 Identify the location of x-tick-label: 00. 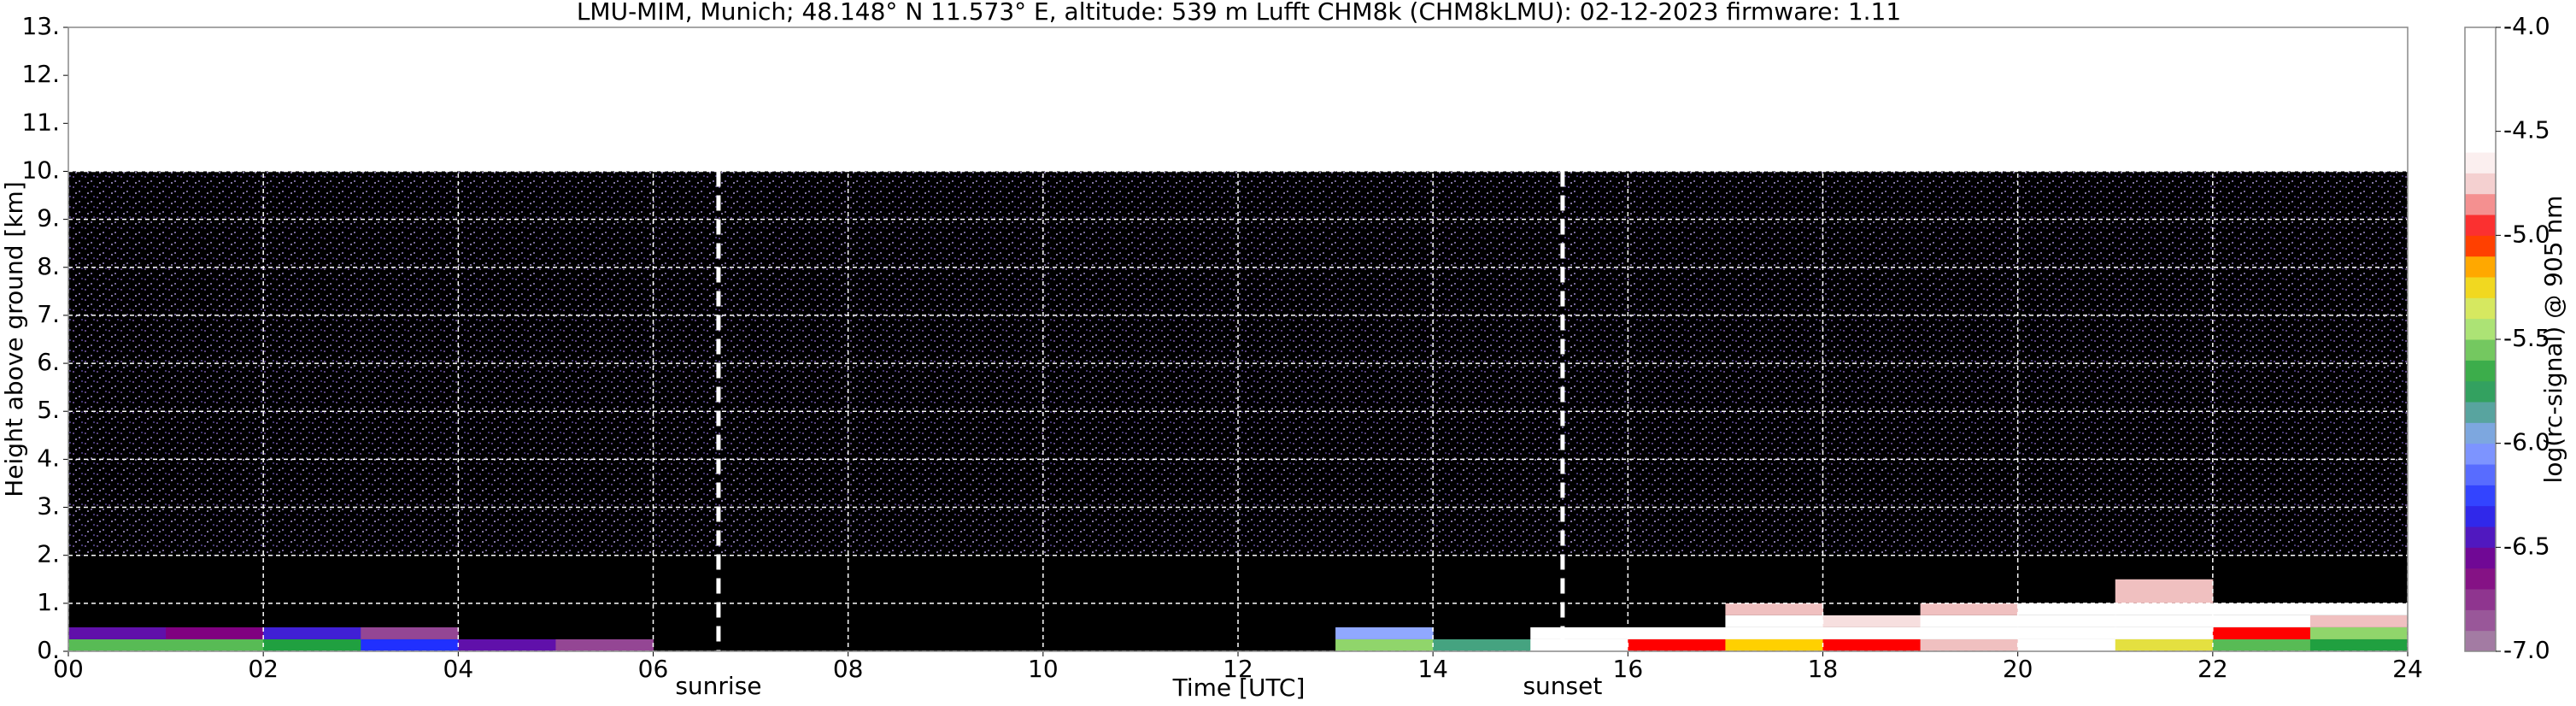
(68, 669).